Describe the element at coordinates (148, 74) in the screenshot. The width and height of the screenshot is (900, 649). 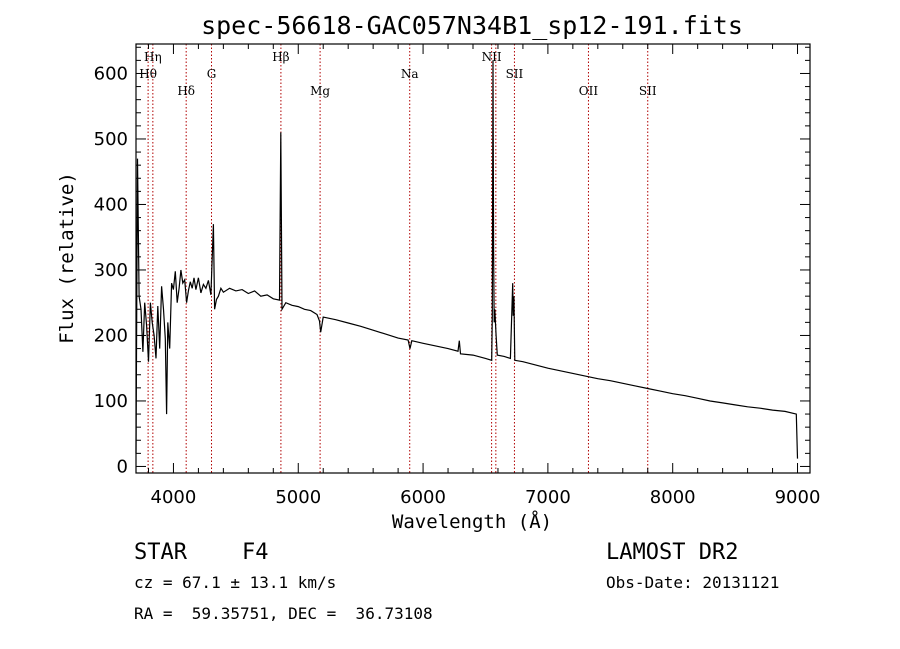
I see `line-marker-label: Hθ` at that location.